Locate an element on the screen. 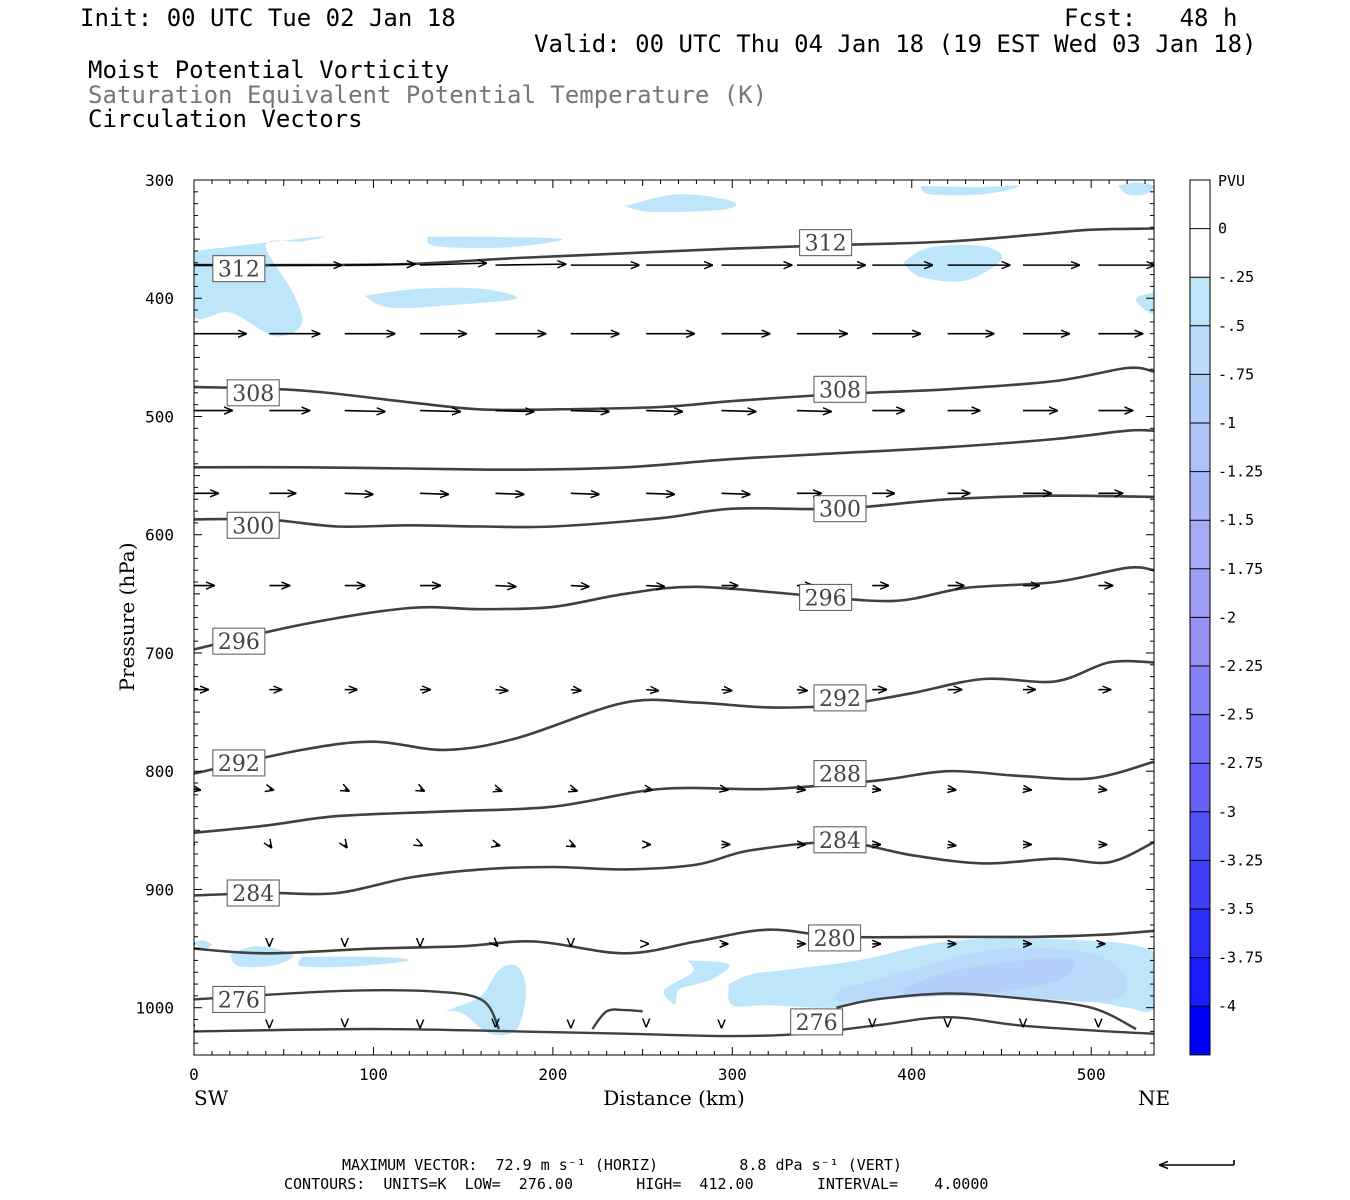  x-left-endpoint-label: SW is located at coordinates (211, 1098).